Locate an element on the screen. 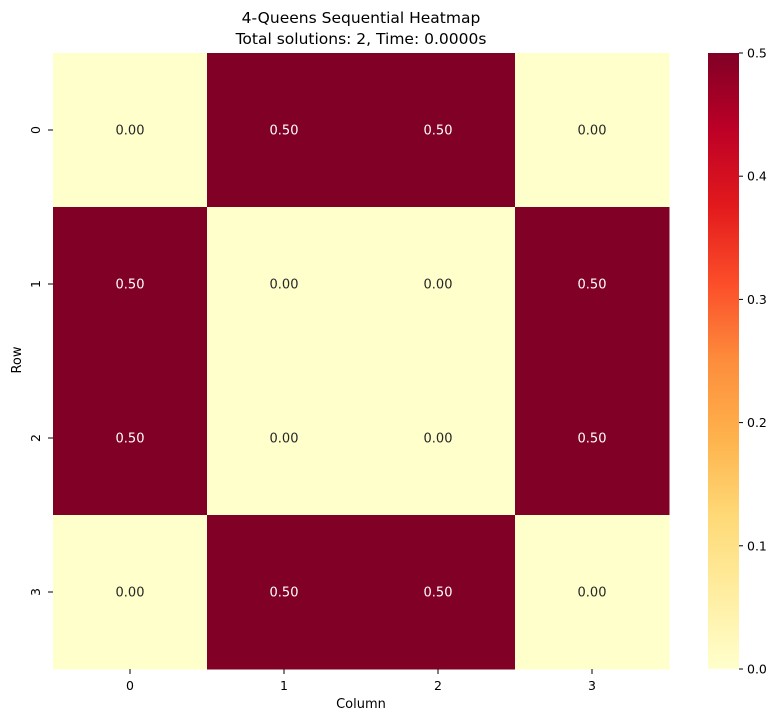  heatmap-cell-r0-c2 is located at coordinates (438, 130).